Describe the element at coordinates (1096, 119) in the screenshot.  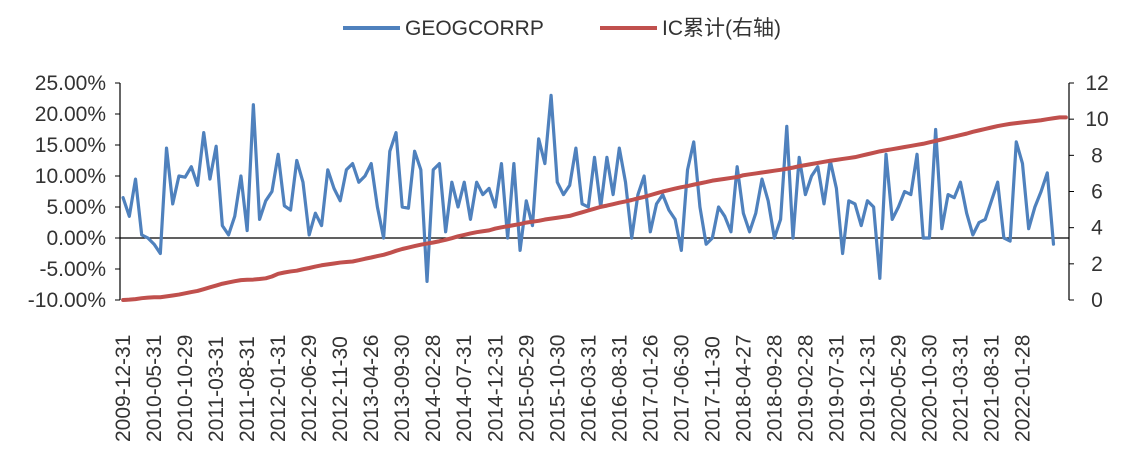
I see `y-right-tick-label: 10` at that location.